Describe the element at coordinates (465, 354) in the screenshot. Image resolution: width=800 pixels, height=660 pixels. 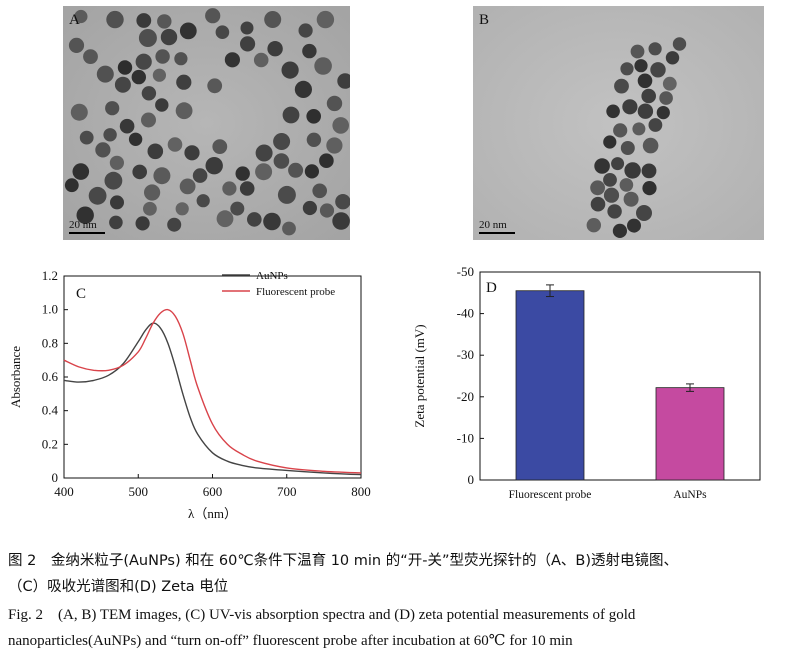
I see `y-tick-label-d: -30` at that location.